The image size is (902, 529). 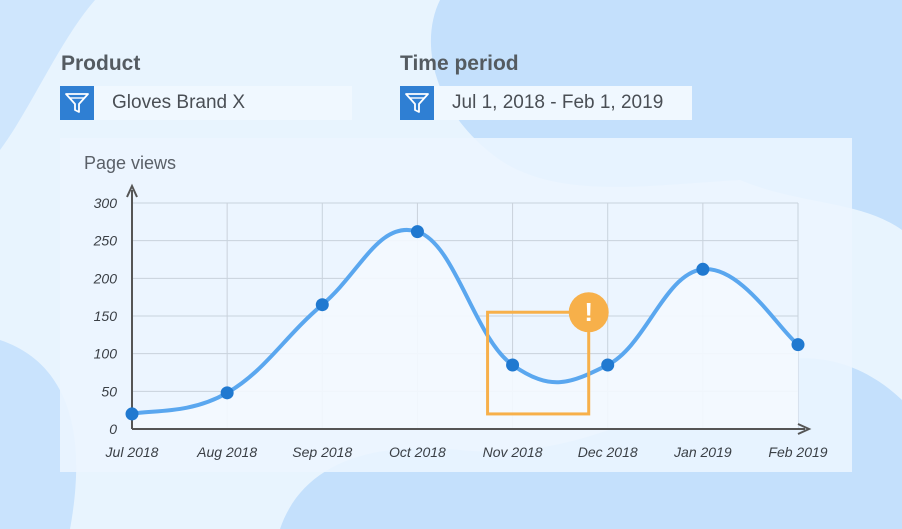 What do you see at coordinates (608, 365) in the screenshot?
I see `data-point-dec-2018` at bounding box center [608, 365].